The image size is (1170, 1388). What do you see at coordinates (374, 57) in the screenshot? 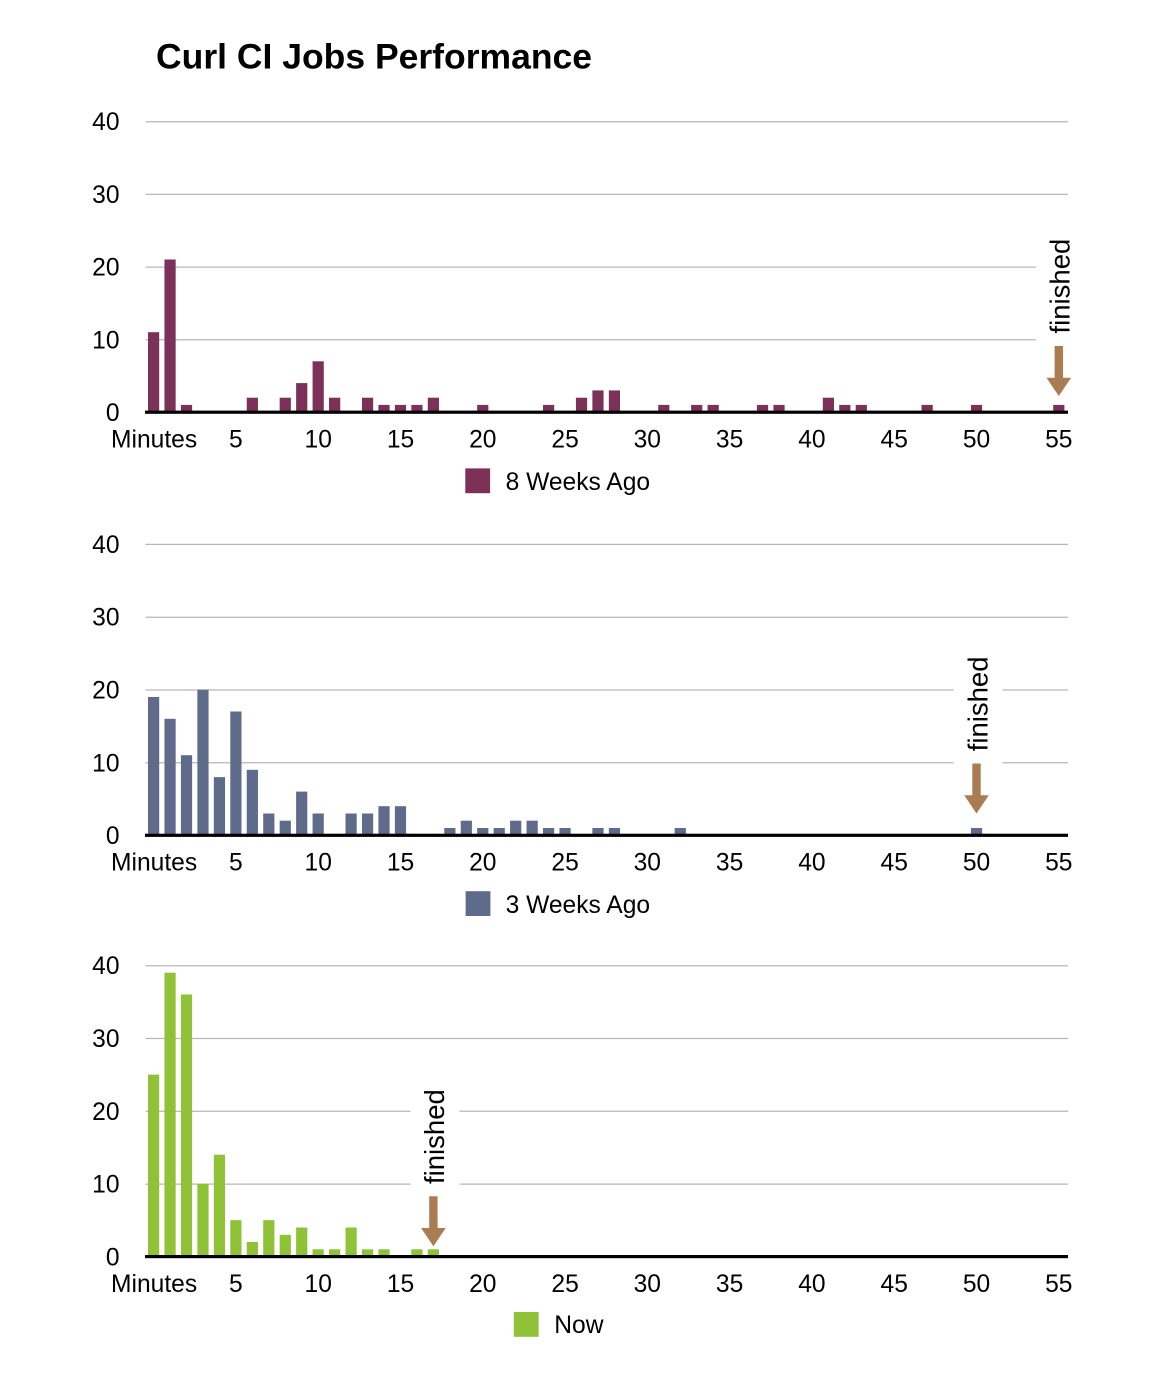
I see `svg-text: Curl CI Jobs Performance` at bounding box center [374, 57].